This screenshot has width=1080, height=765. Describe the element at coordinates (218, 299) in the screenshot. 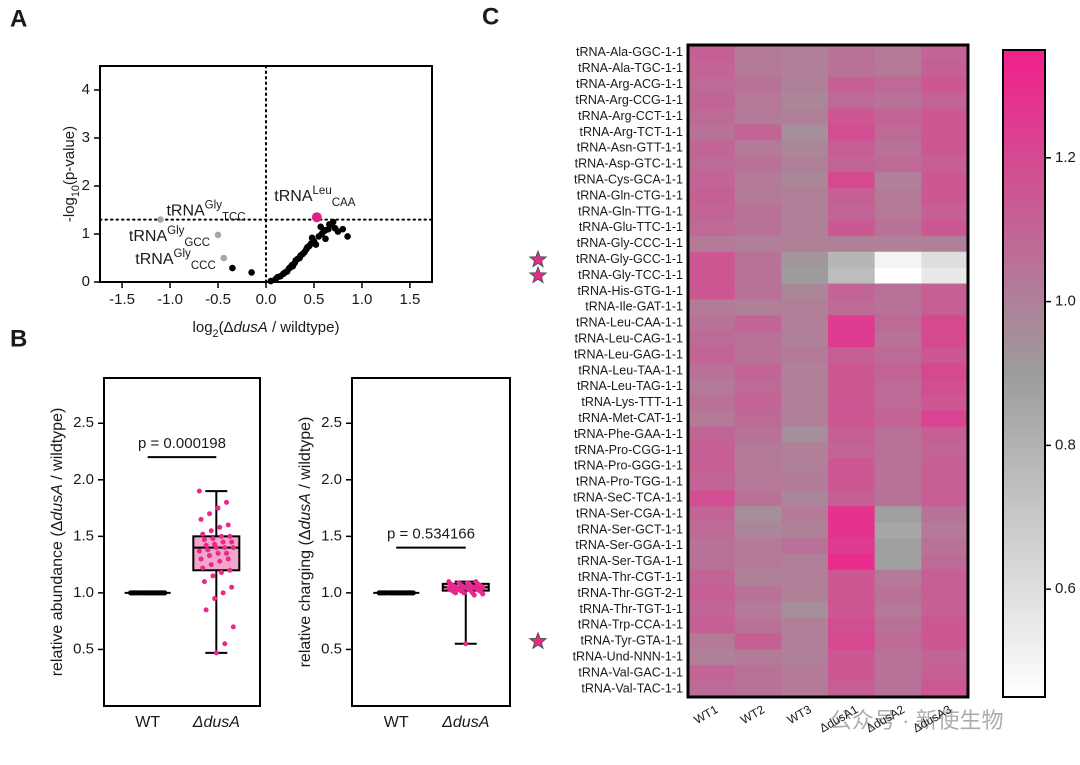

I see `x-tick-label: -0.5` at that location.